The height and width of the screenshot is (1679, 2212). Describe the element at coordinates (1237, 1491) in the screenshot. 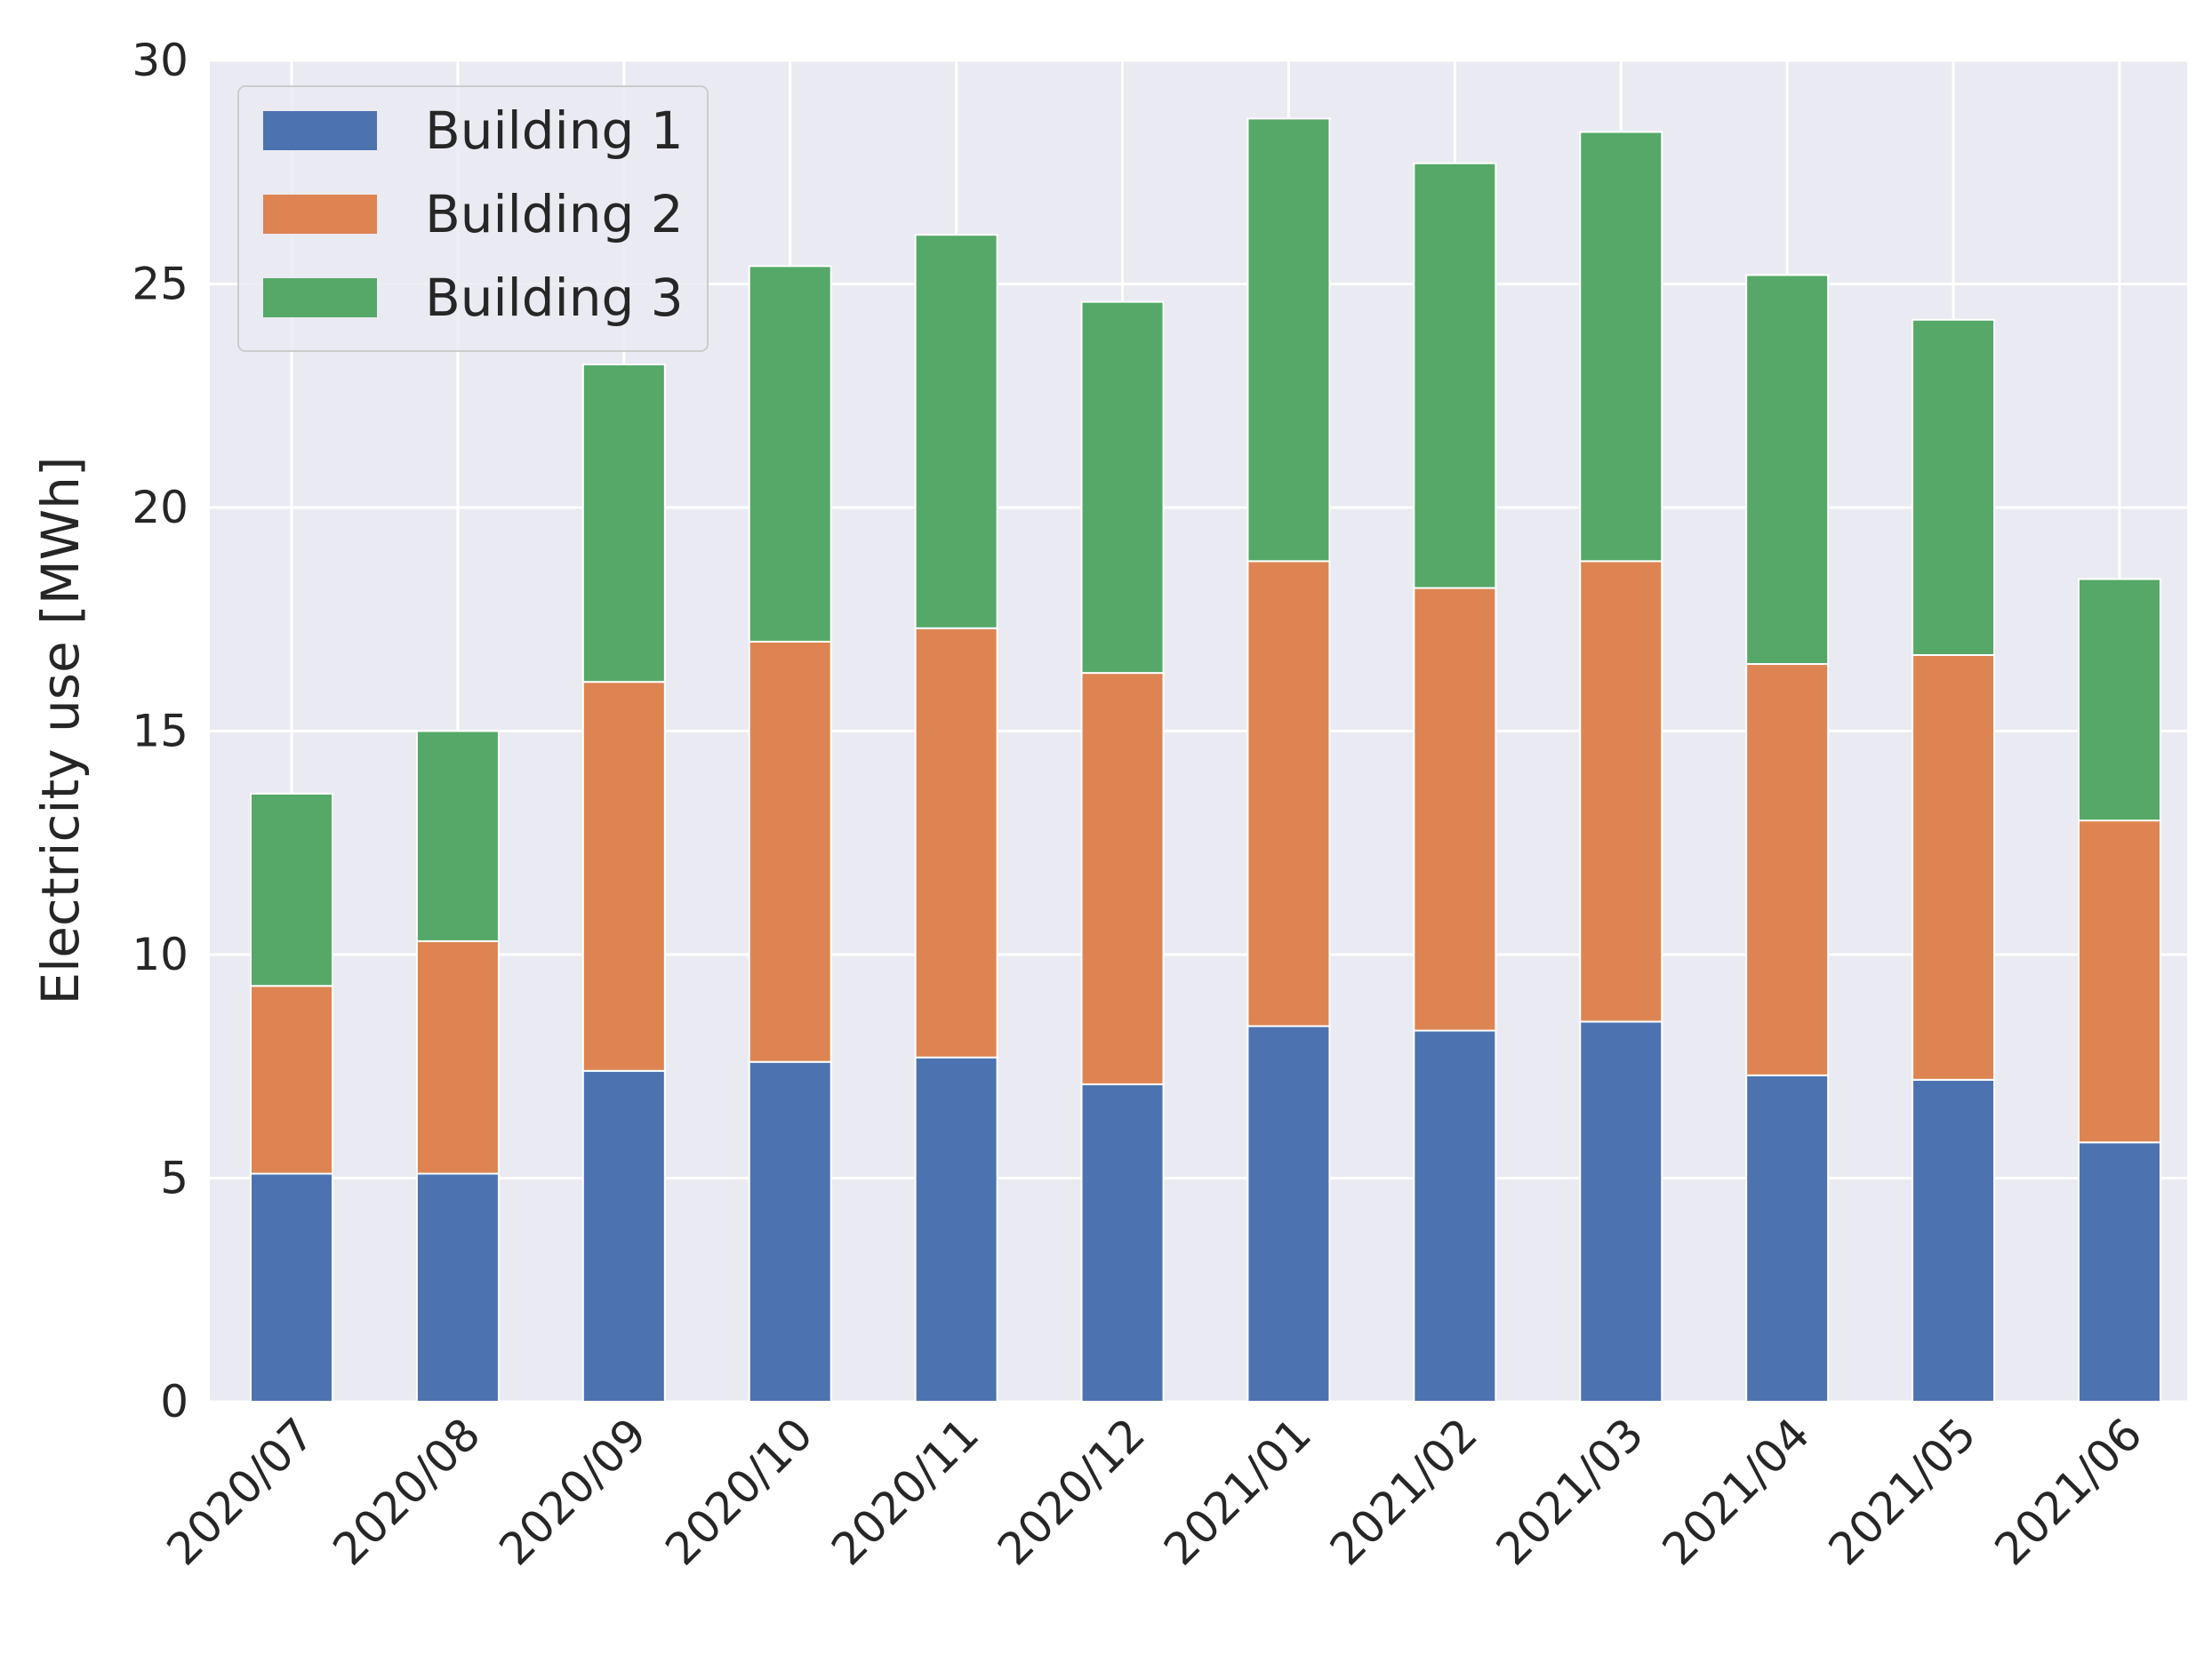

I see `x-tick-label: 2021/01` at that location.